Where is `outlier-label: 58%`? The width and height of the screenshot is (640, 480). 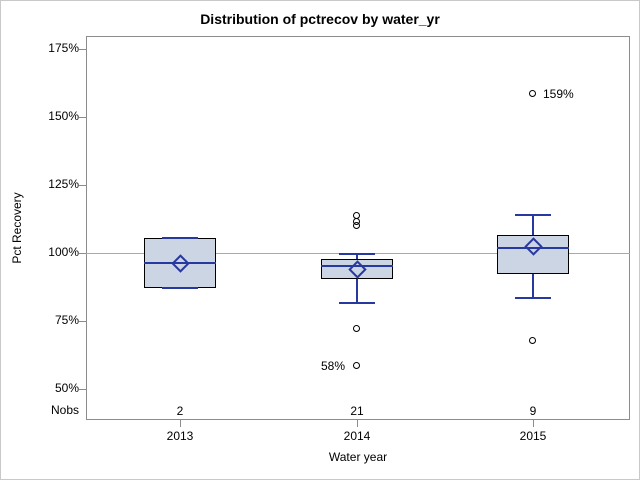 outlier-label: 58% is located at coordinates (332, 365).